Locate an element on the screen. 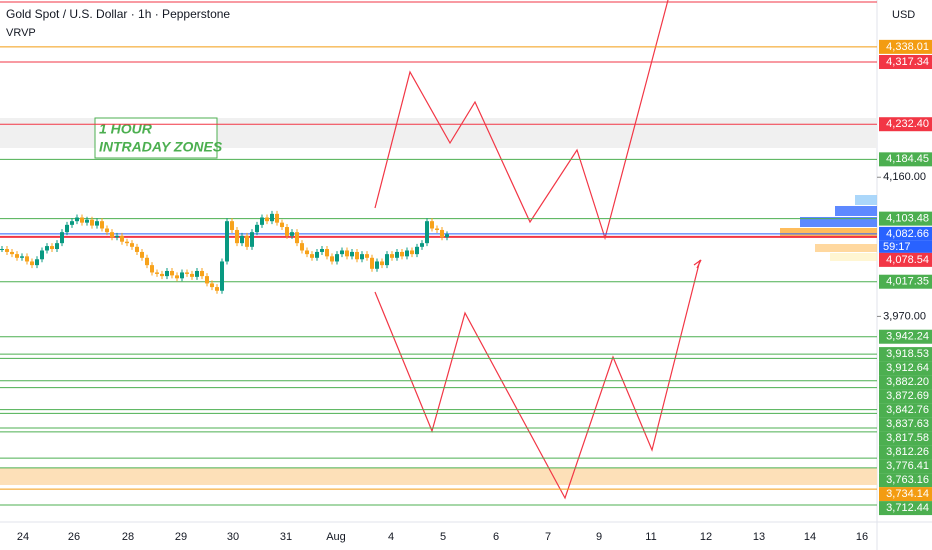  price-label: 4,103.48 is located at coordinates (907, 219).